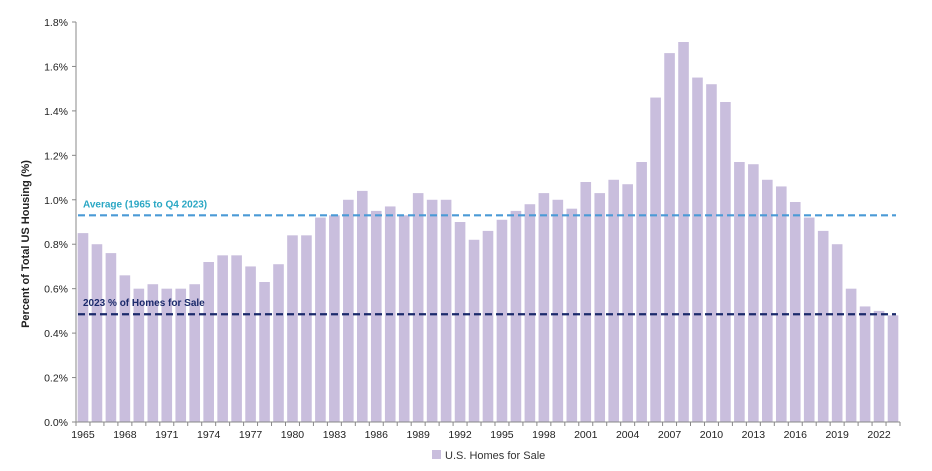  I want to click on x-tick-label: 1977, so click(251, 435).